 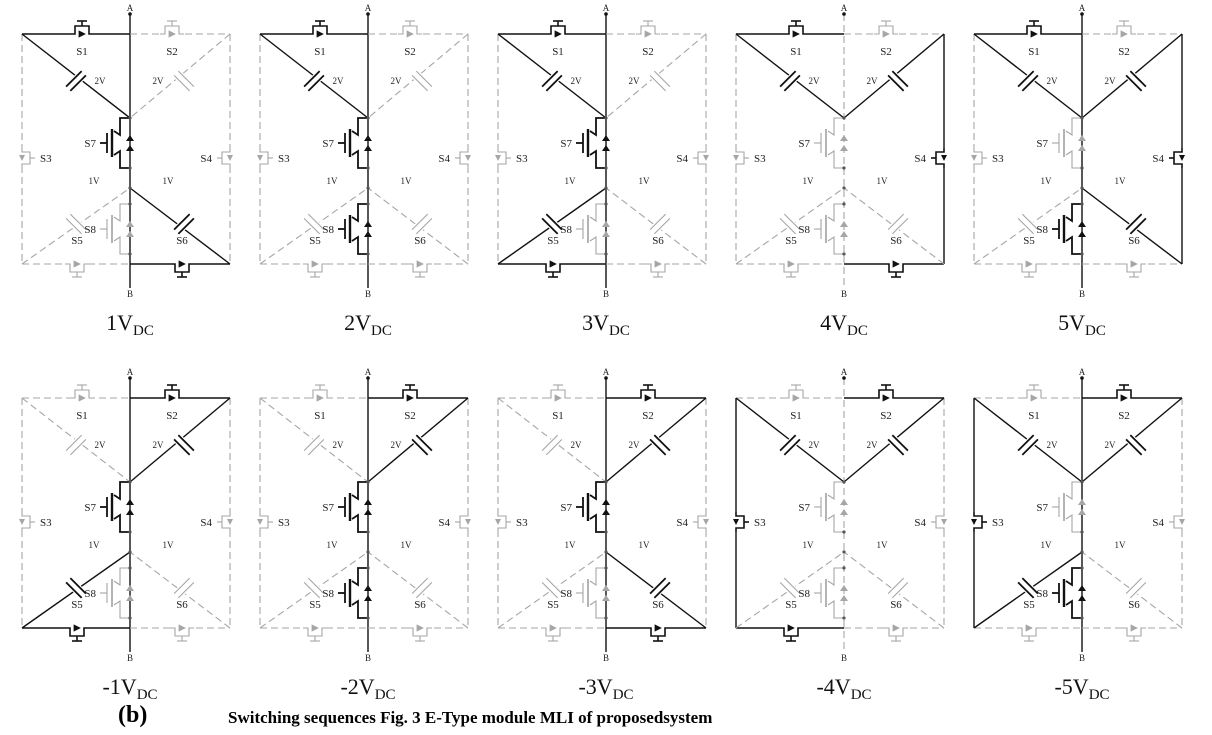 I want to click on state-label: 1VDC, so click(x=130, y=324).